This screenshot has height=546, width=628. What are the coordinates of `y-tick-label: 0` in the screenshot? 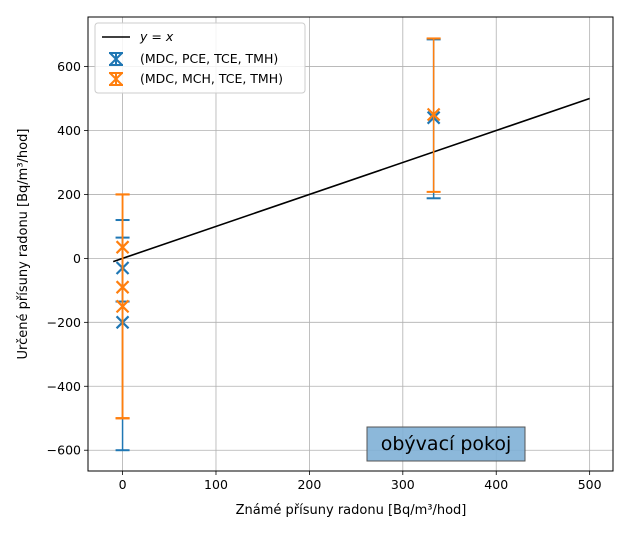 It's located at (77, 258).